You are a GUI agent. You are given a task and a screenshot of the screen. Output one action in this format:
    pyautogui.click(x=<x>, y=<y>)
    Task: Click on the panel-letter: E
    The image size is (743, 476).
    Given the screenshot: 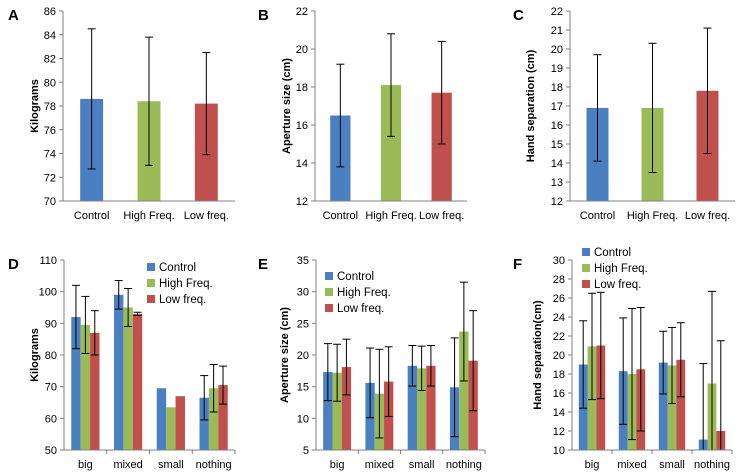 What is the action you would take?
    pyautogui.click(x=263, y=264)
    